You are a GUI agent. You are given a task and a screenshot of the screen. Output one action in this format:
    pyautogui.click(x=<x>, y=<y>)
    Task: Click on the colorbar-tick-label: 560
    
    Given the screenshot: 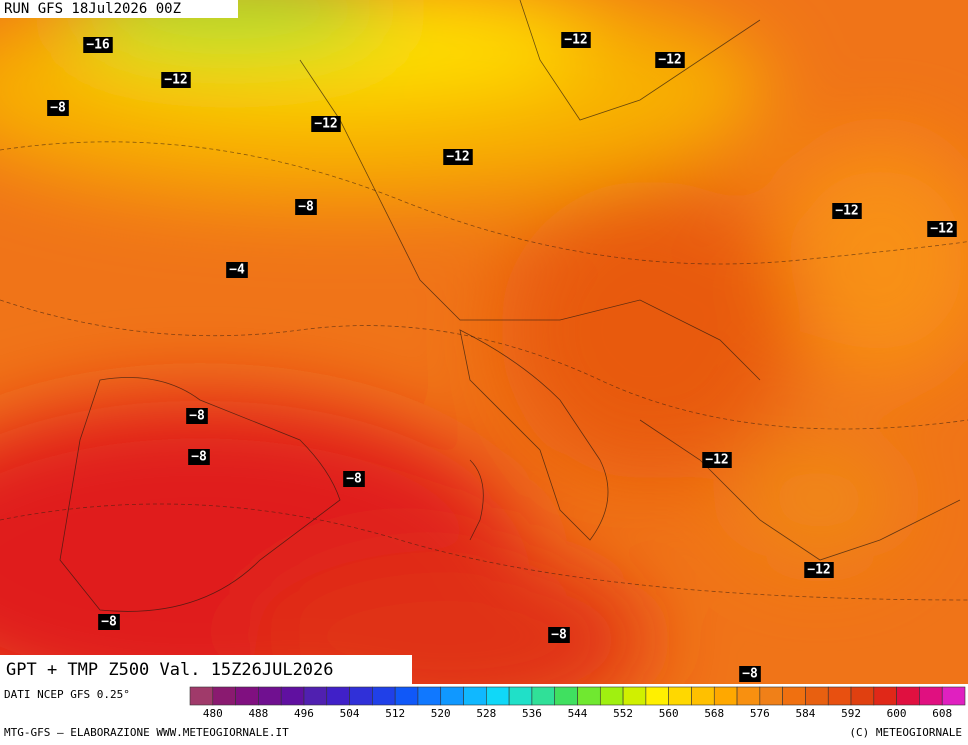 What is the action you would take?
    pyautogui.click(x=669, y=713)
    